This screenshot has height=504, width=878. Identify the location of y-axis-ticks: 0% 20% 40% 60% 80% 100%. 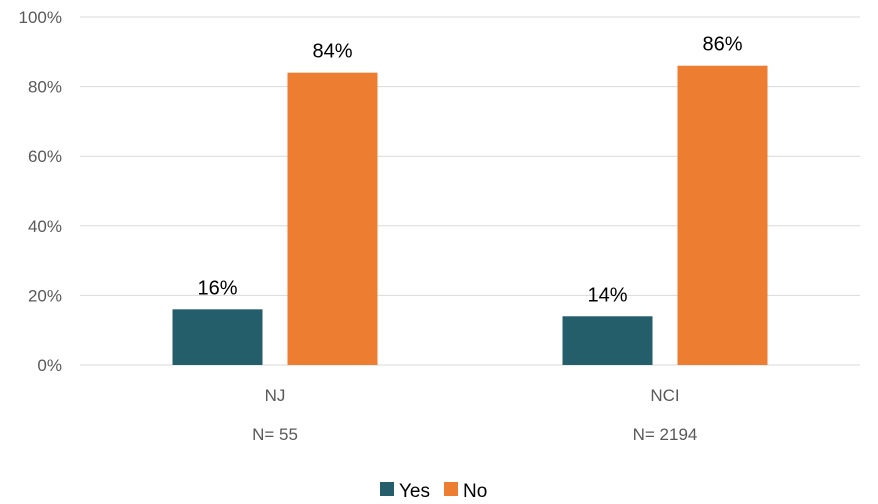
(40, 191).